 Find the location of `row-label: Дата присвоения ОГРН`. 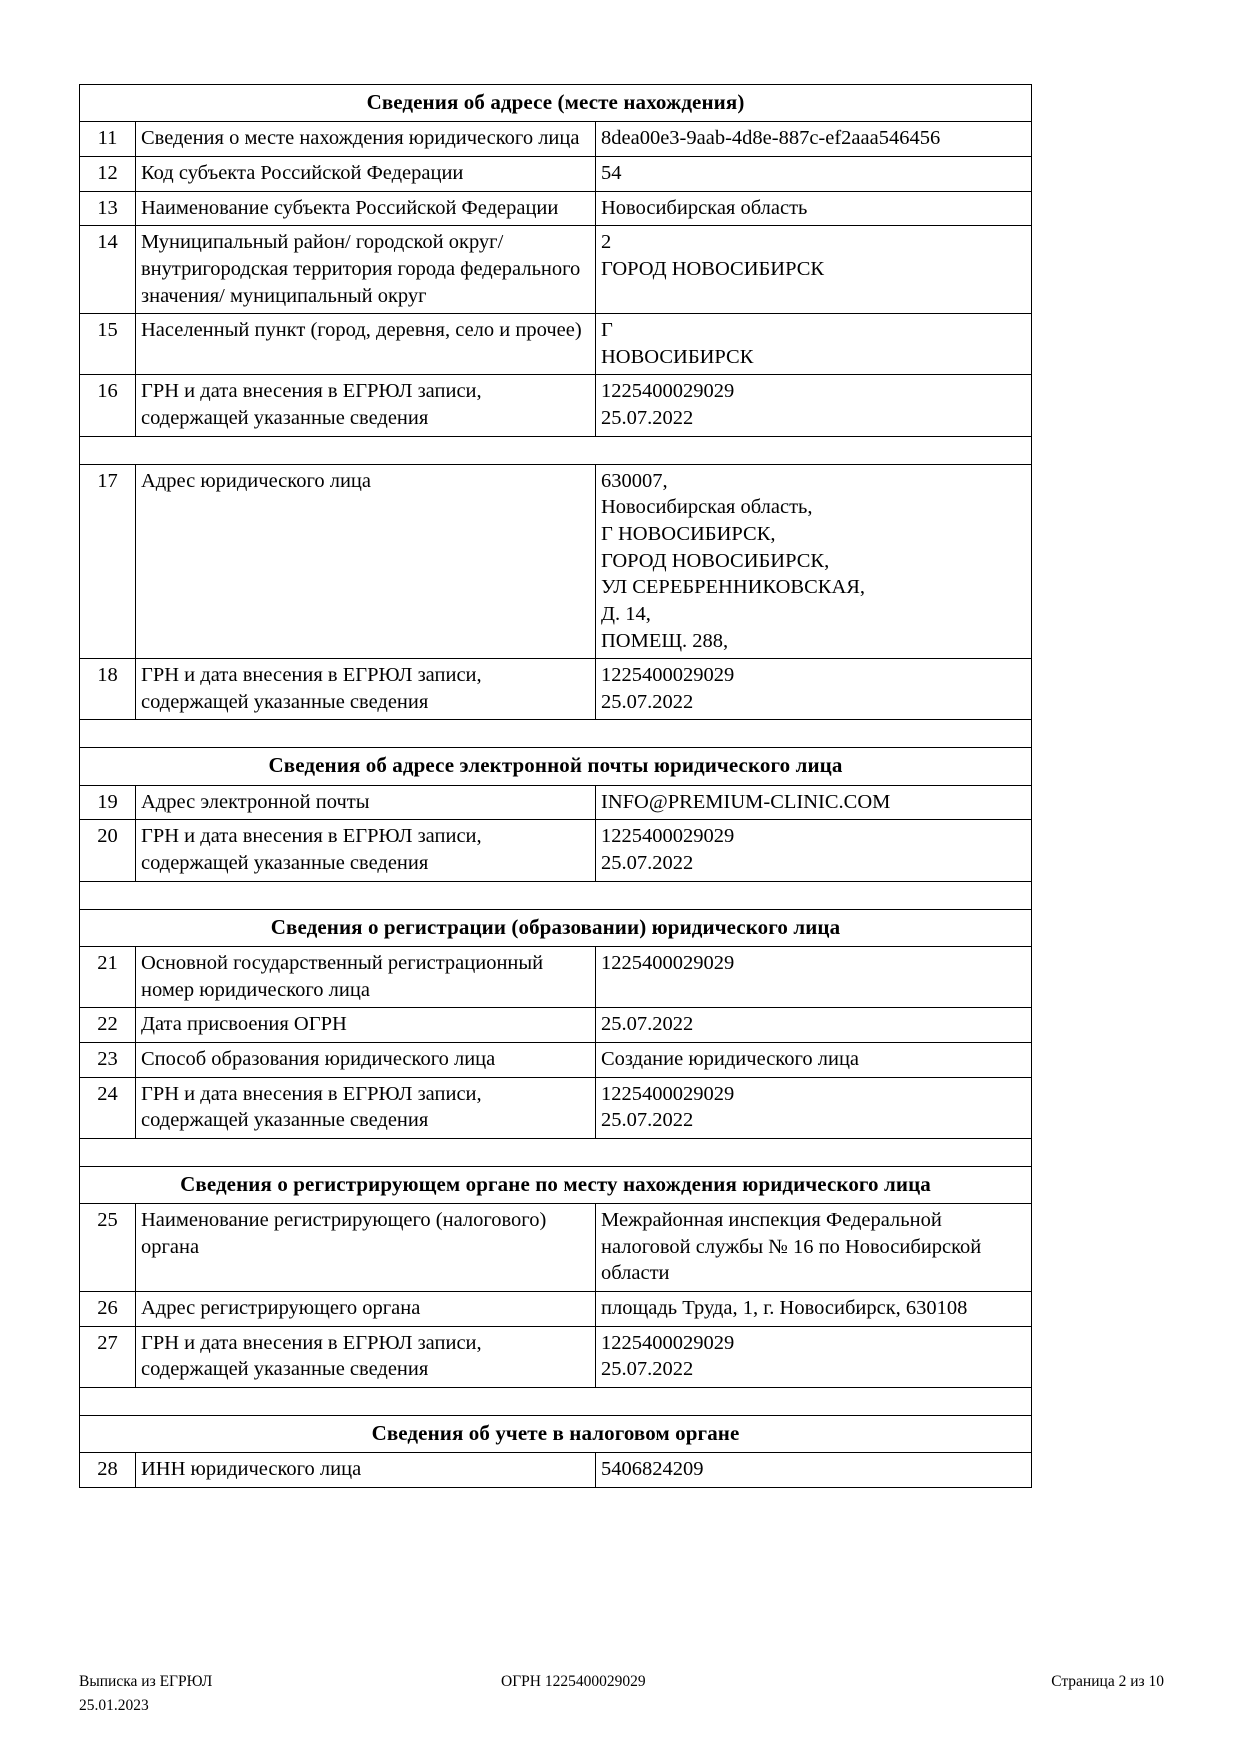

row-label: Дата присвоения ОГРН is located at coordinates (365, 1025).